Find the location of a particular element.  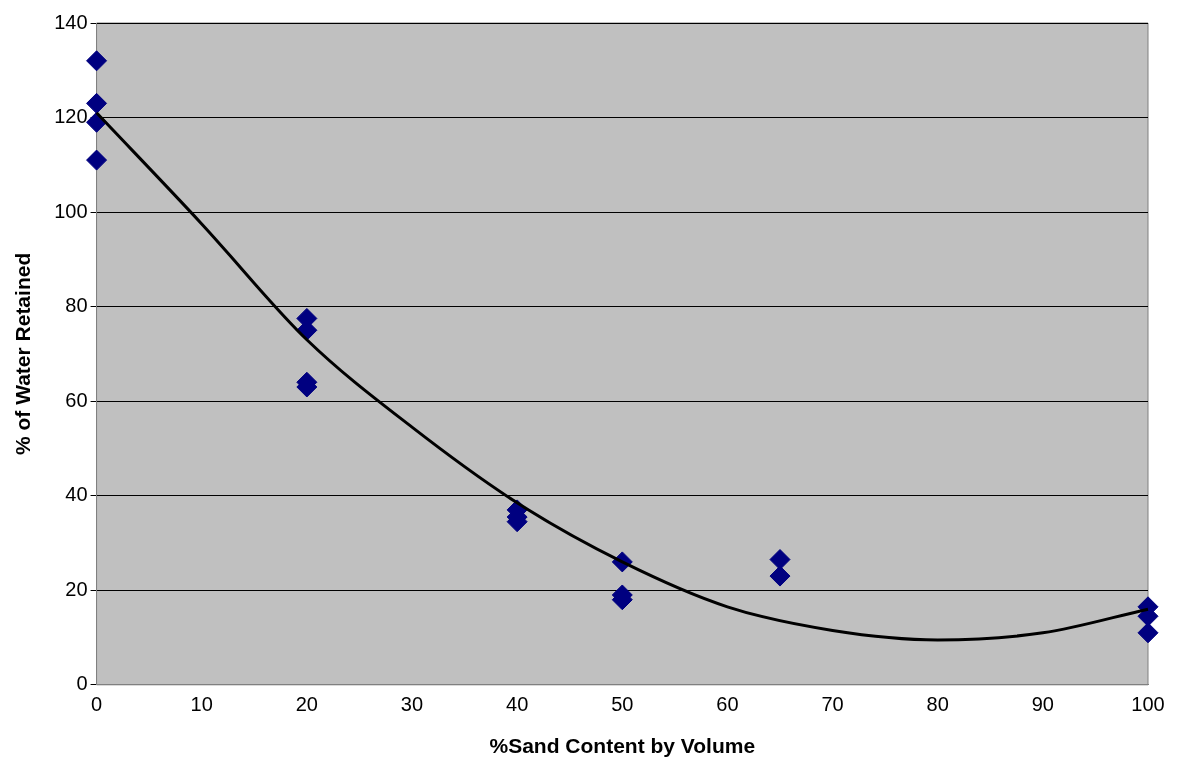

x-tick-label: 100 is located at coordinates (1148, 704).